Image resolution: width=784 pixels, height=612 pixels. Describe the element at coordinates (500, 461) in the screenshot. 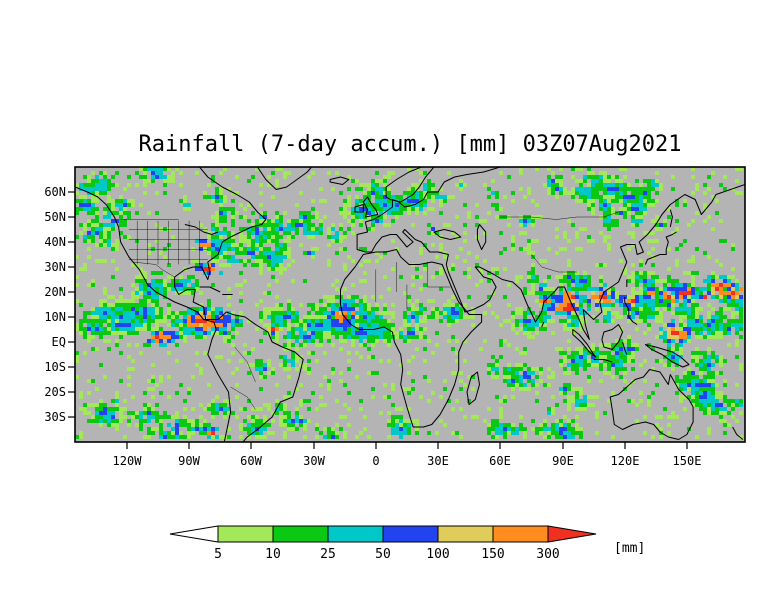

I see `lon-label: 60E` at that location.